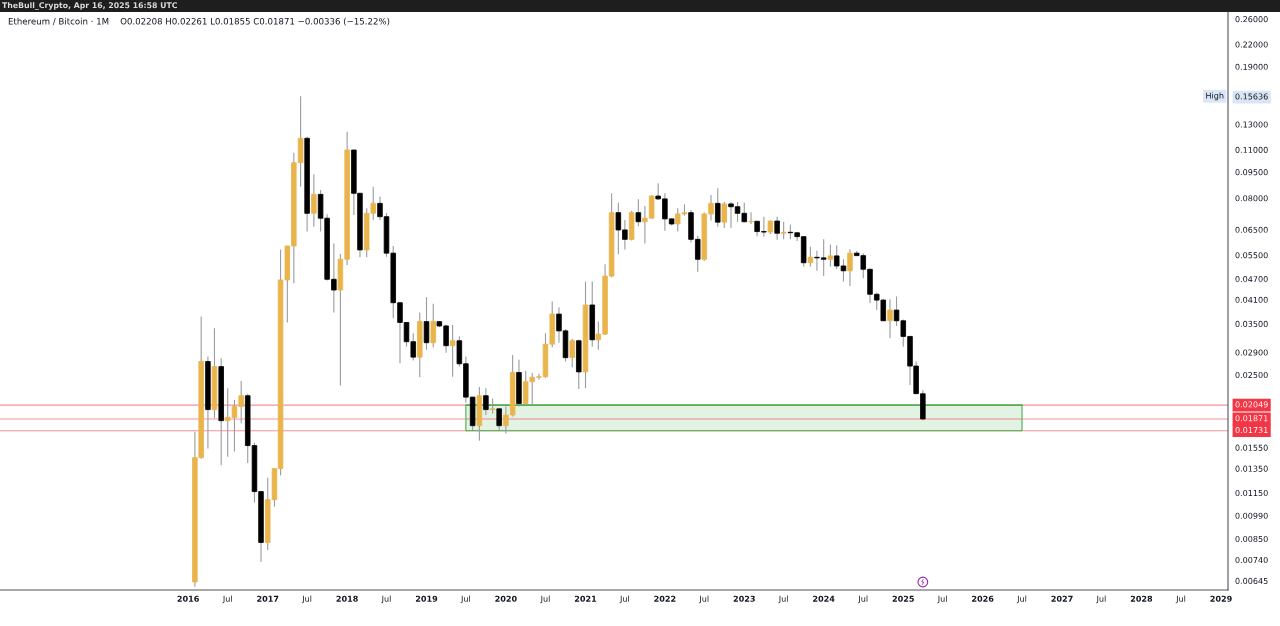 This screenshot has height=626, width=1280. I want to click on y-tick-label: 0.11000, so click(1251, 149).